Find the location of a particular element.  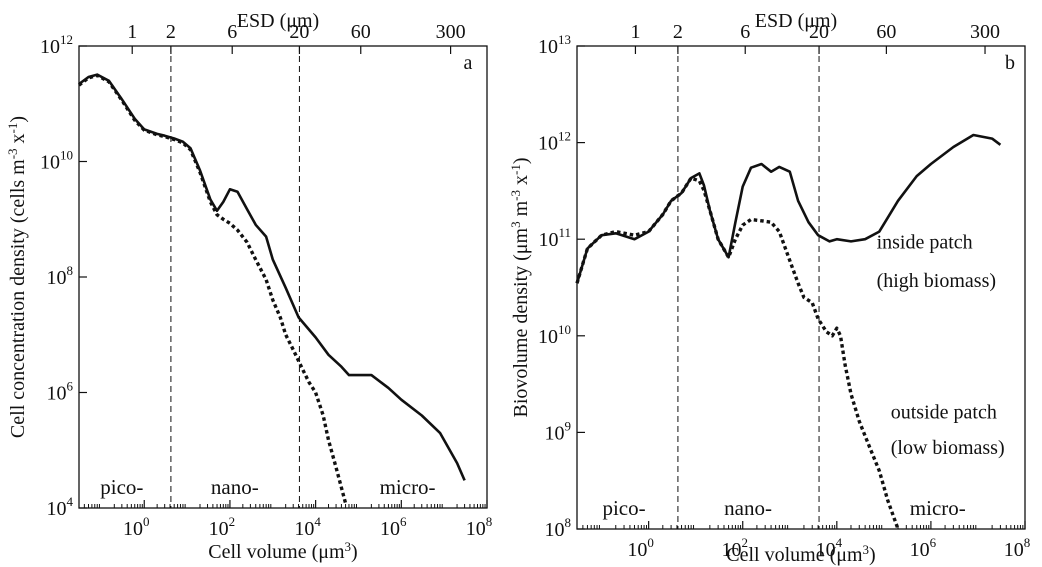

y-tick-label: 10⁹ is located at coordinates (558, 431).